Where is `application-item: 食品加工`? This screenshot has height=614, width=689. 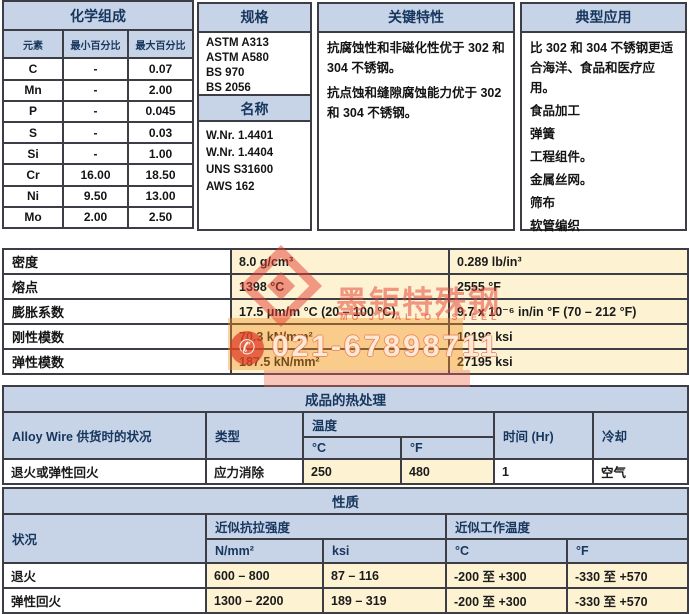
application-item: 食品加工 is located at coordinates (555, 111).